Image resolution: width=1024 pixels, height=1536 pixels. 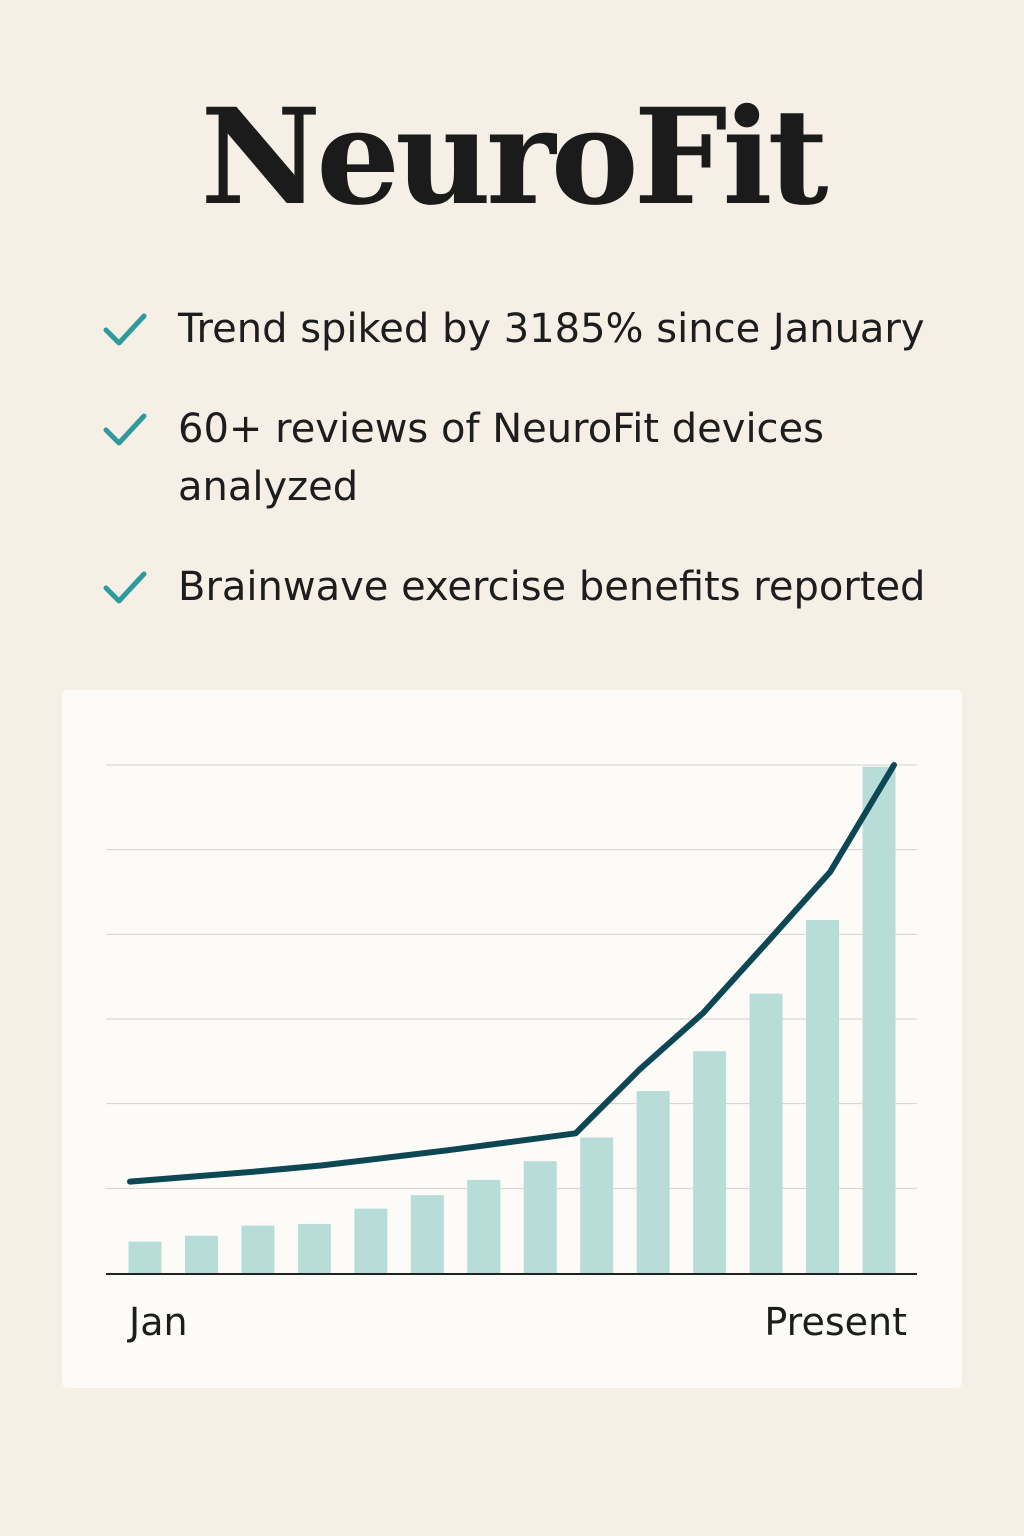 What do you see at coordinates (551, 329) in the screenshot?
I see `feature-text: Trend spiked by 3185% since January` at bounding box center [551, 329].